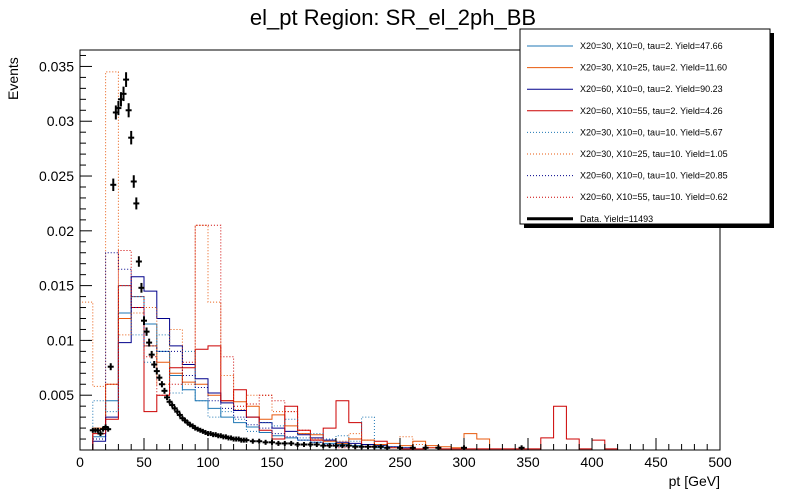  Describe the element at coordinates (60, 340) in the screenshot. I see `y-tick-label: 0.01` at that location.